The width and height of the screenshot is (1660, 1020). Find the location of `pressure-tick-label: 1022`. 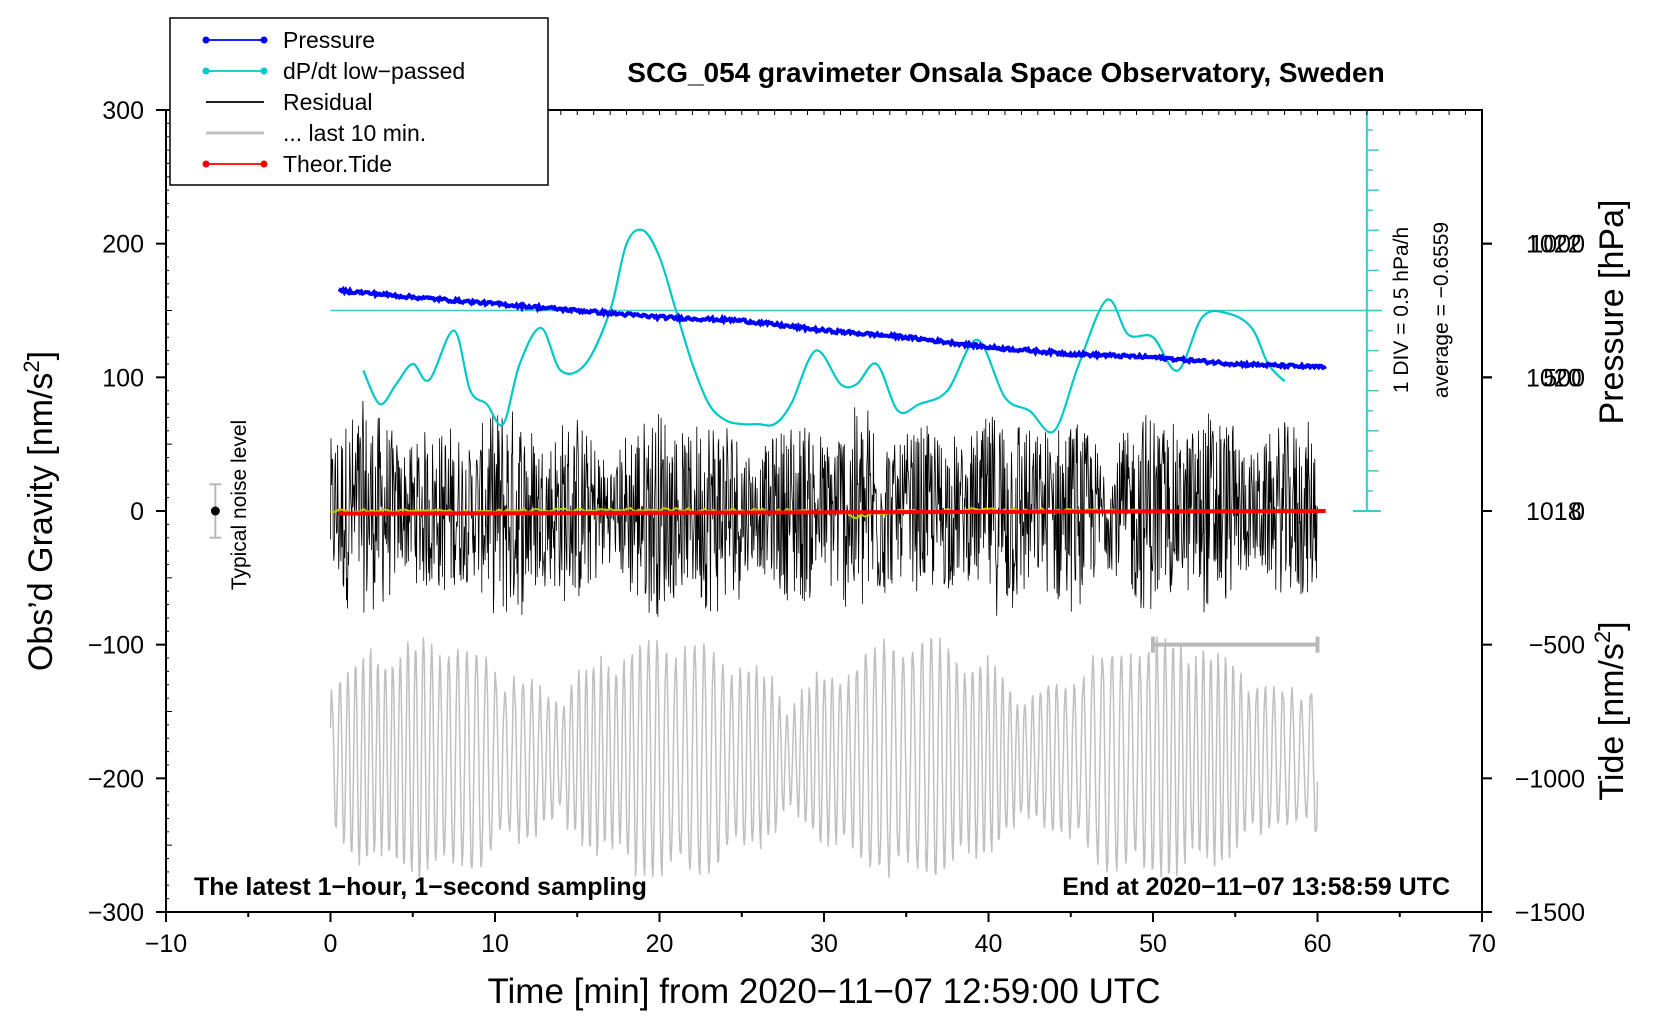

pressure-tick-label: 1022 is located at coordinates (1554, 245).